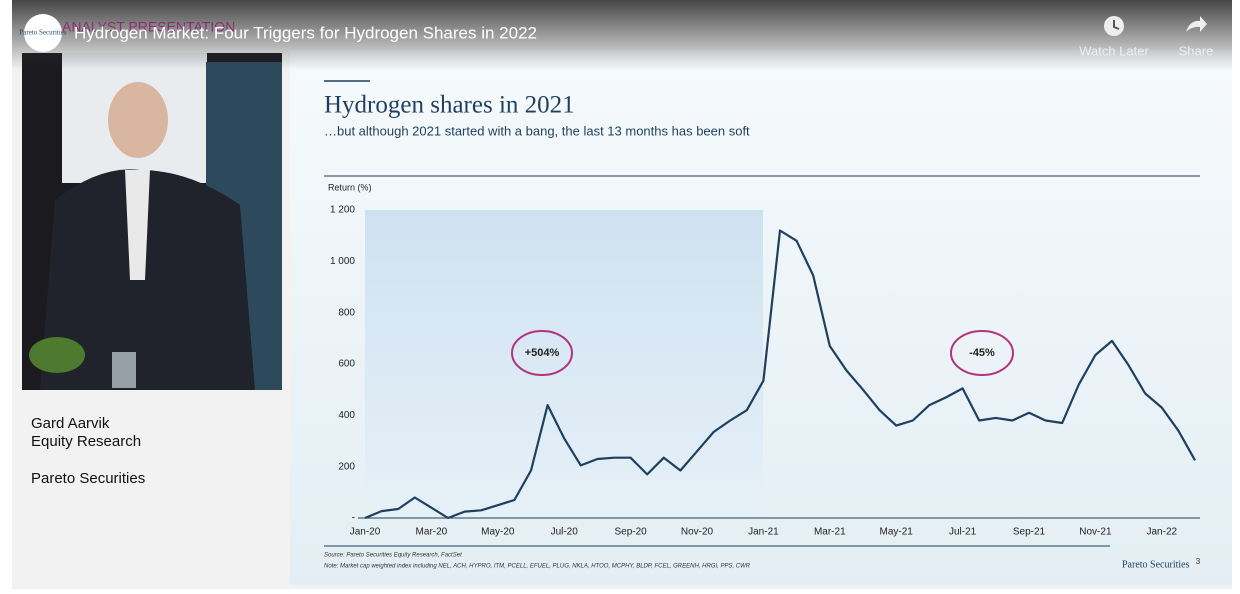 This screenshot has height=594, width=1240. What do you see at coordinates (1196, 50) in the screenshot?
I see `share: Share` at bounding box center [1196, 50].